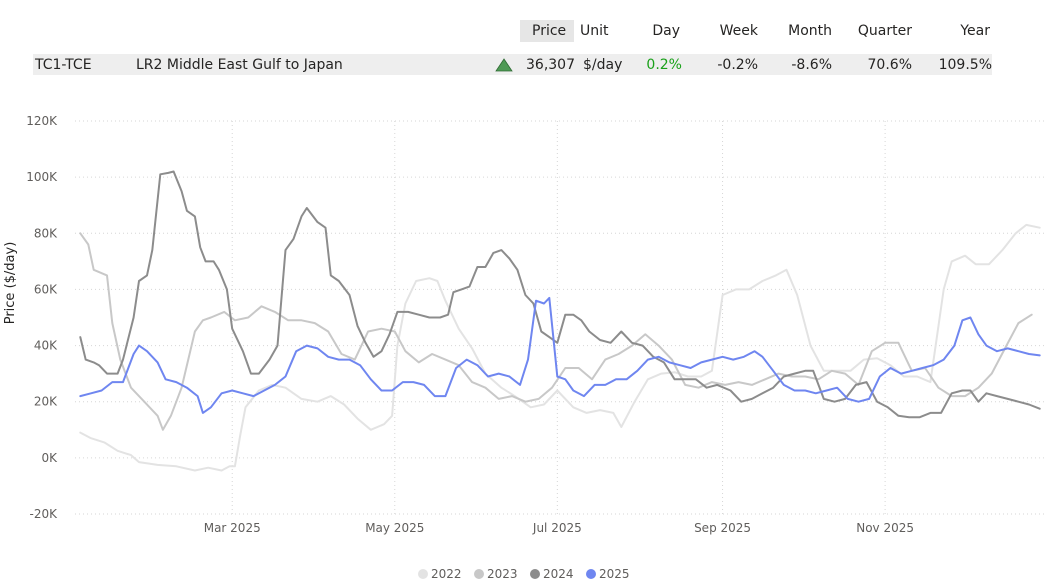 The width and height of the screenshot is (1054, 585). Describe the element at coordinates (44, 514) in the screenshot. I see `y-tick-label: -20K` at that location.